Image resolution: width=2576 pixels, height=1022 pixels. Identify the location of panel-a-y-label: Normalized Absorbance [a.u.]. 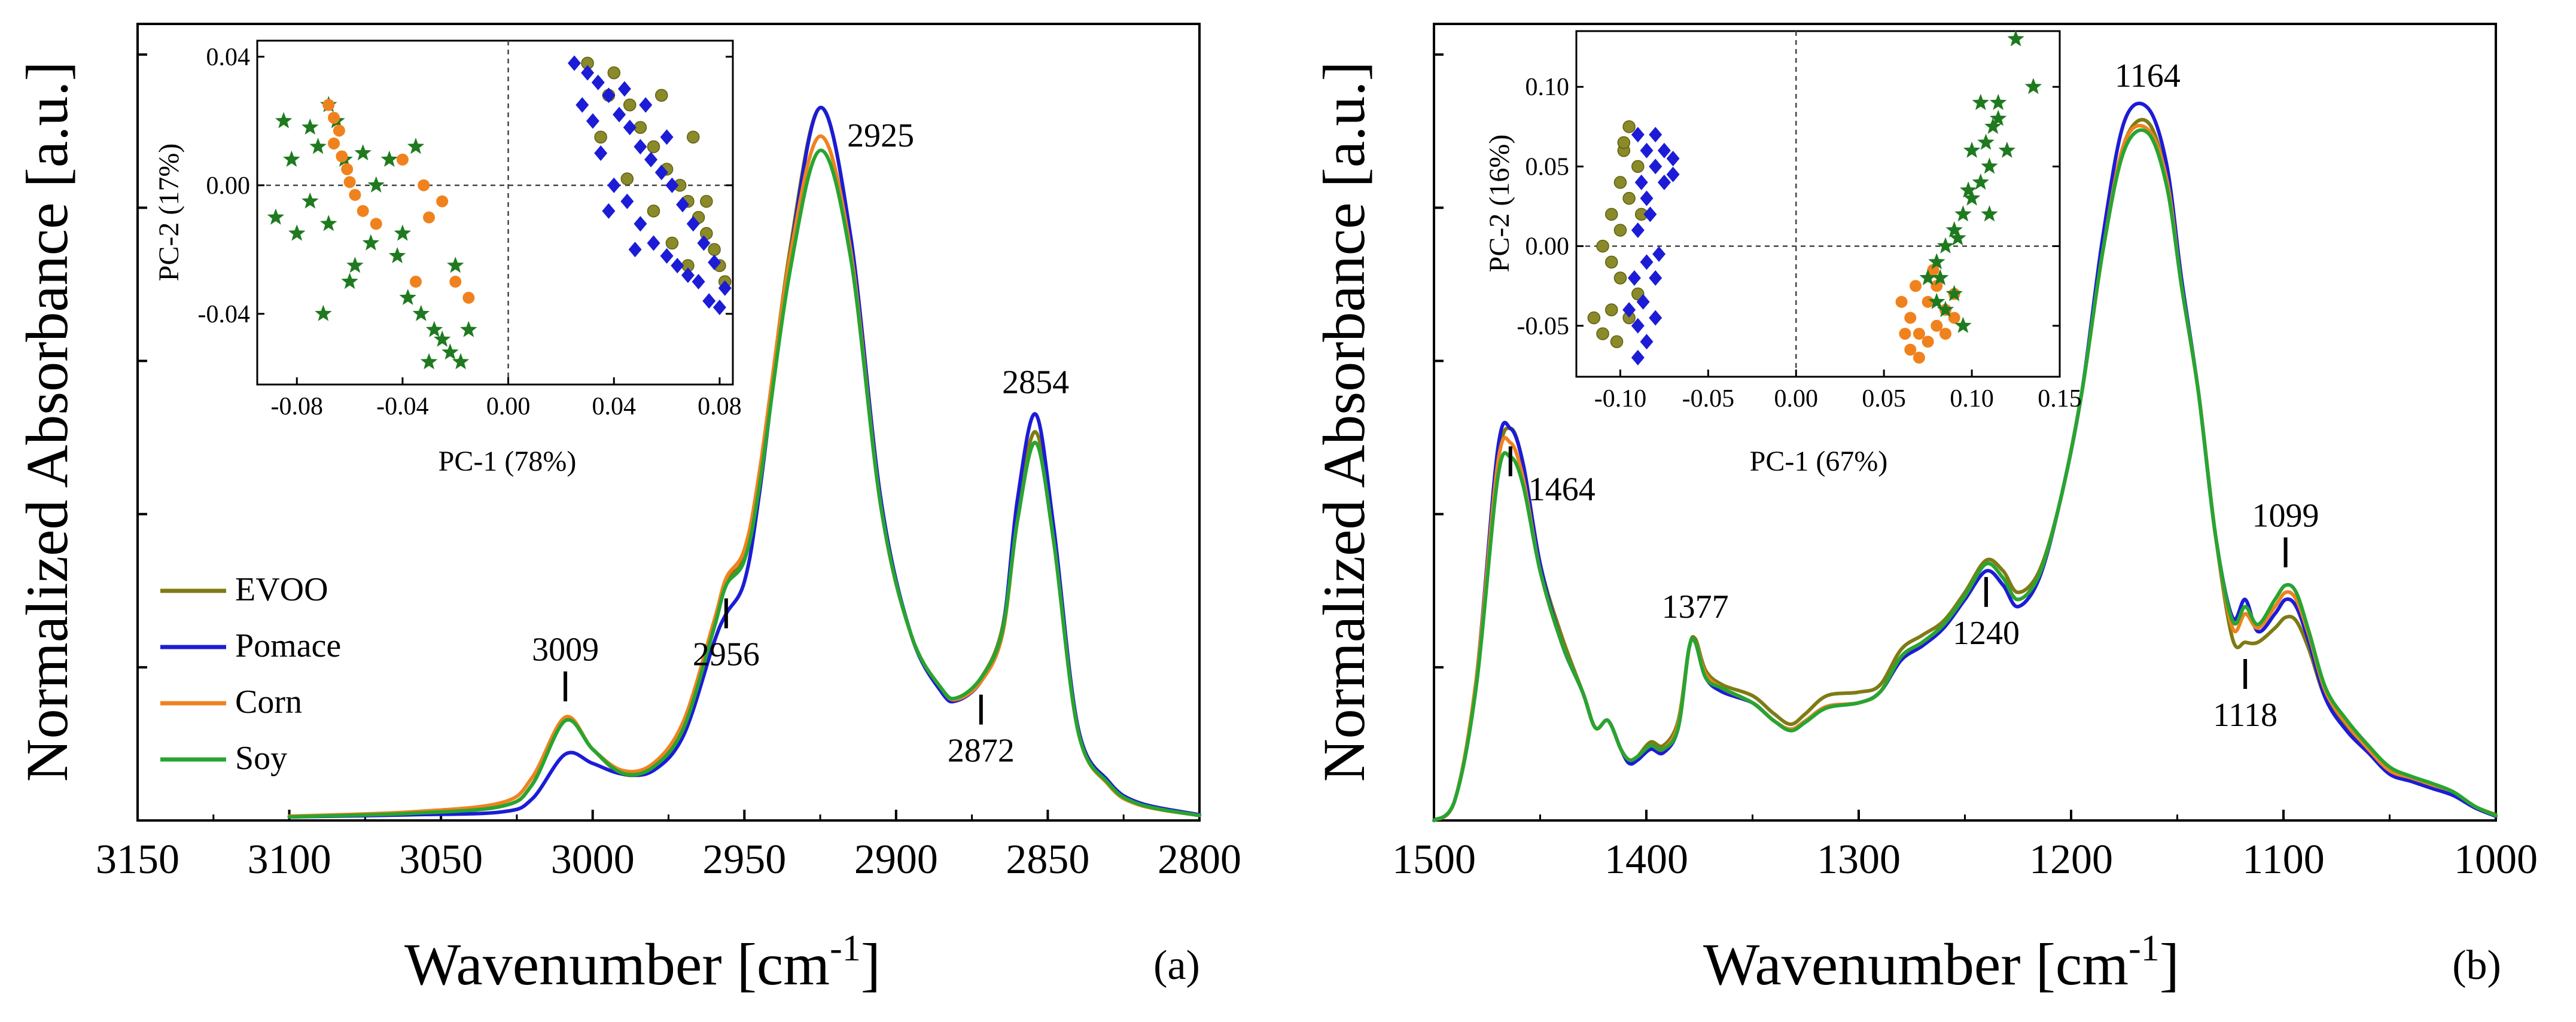
(47, 421).